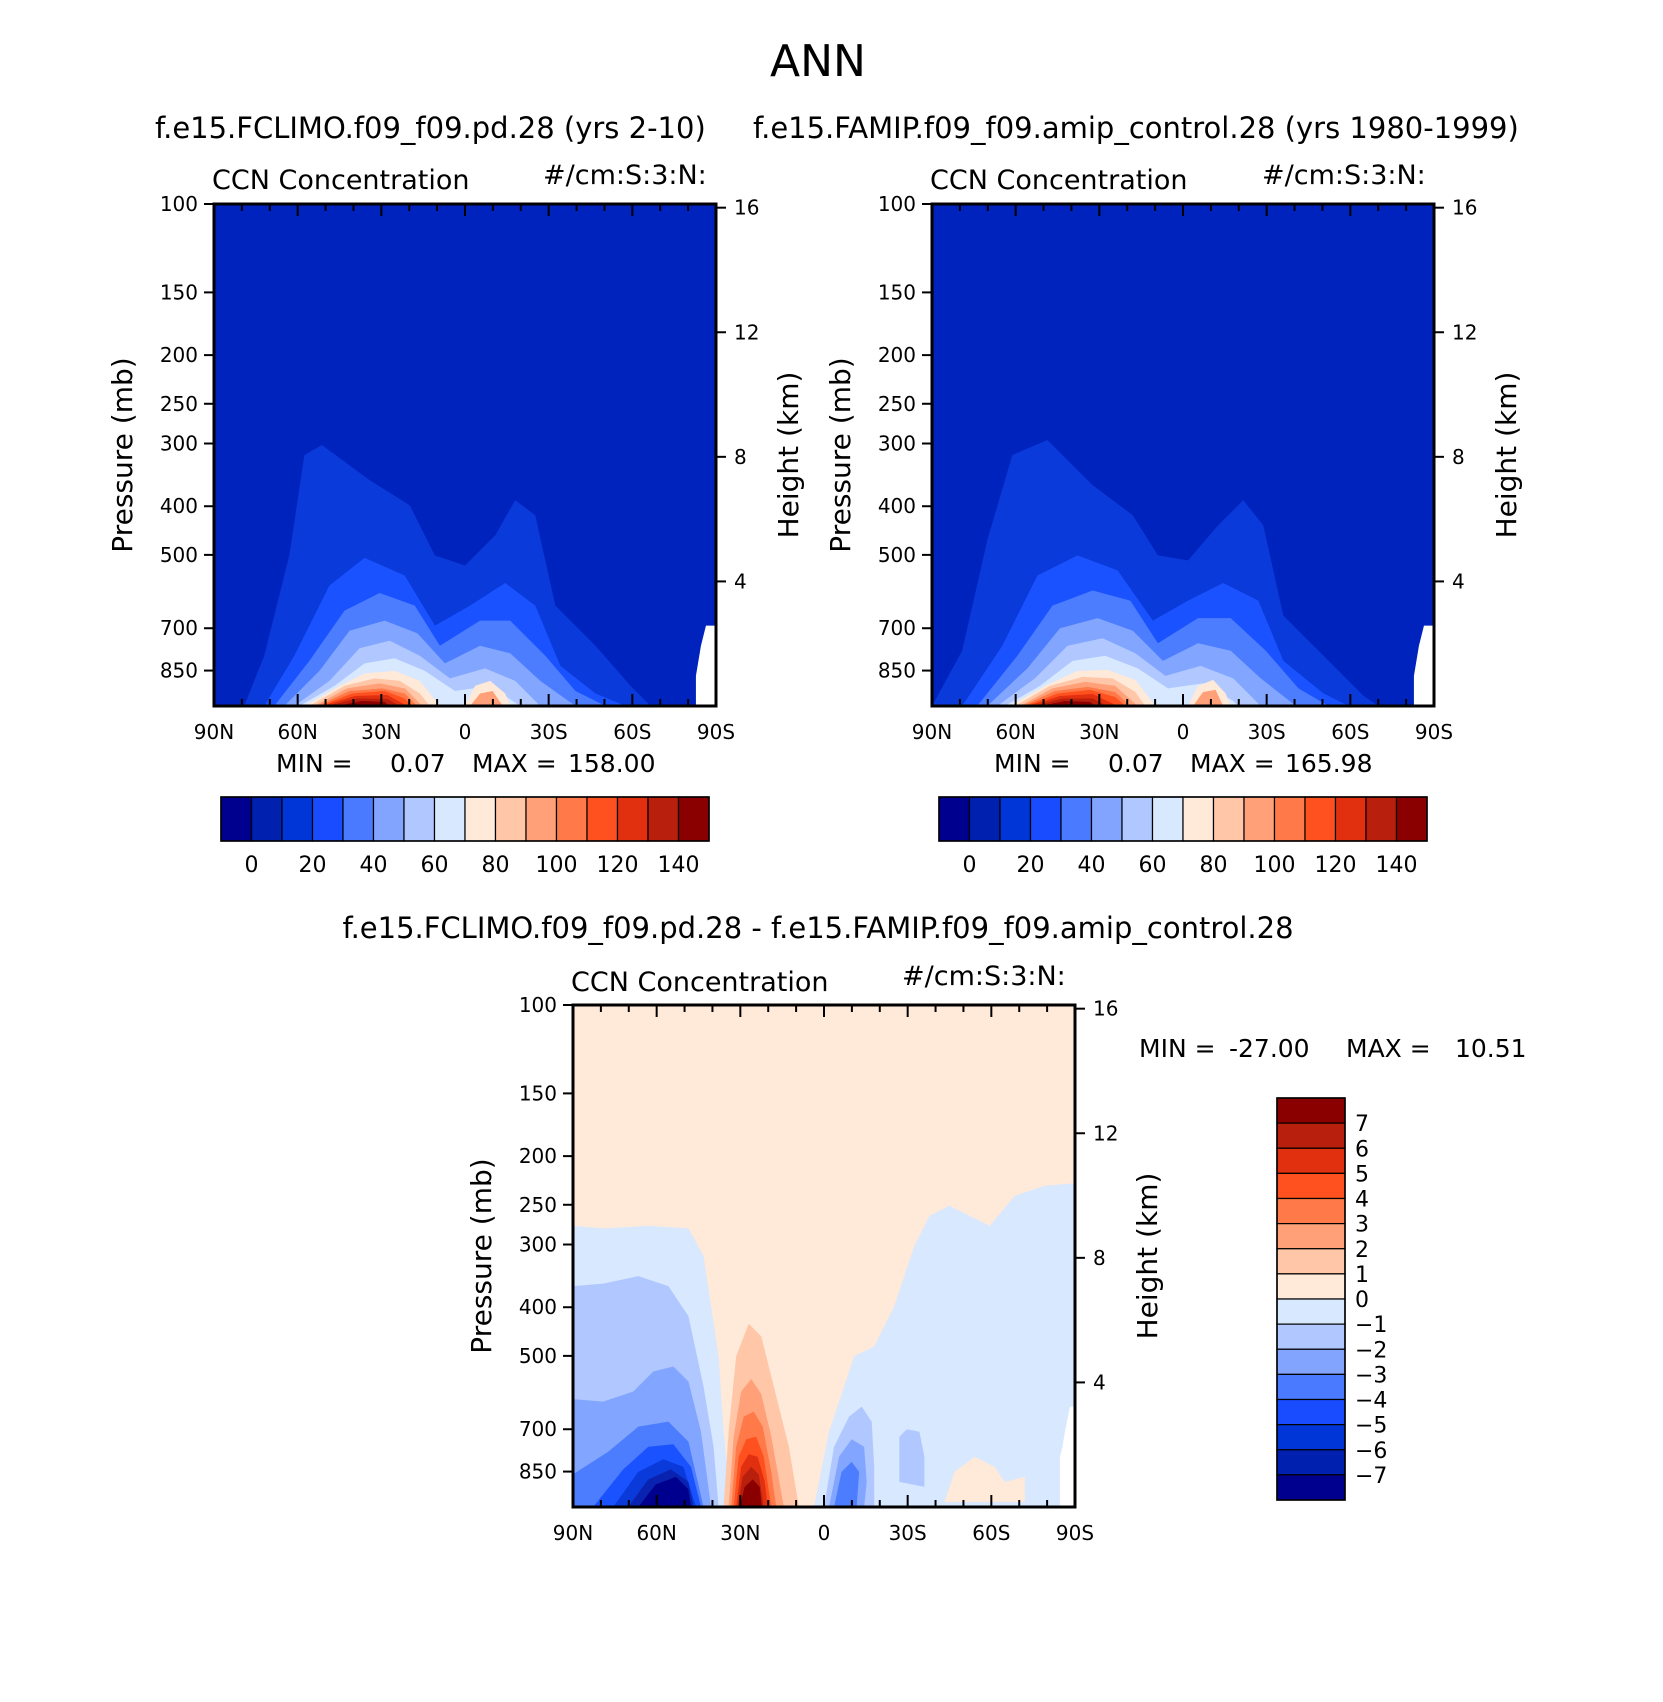 This screenshot has height=1702, width=1663. I want to click on panel-3-colorbar-label: 5, so click(1362, 1174).